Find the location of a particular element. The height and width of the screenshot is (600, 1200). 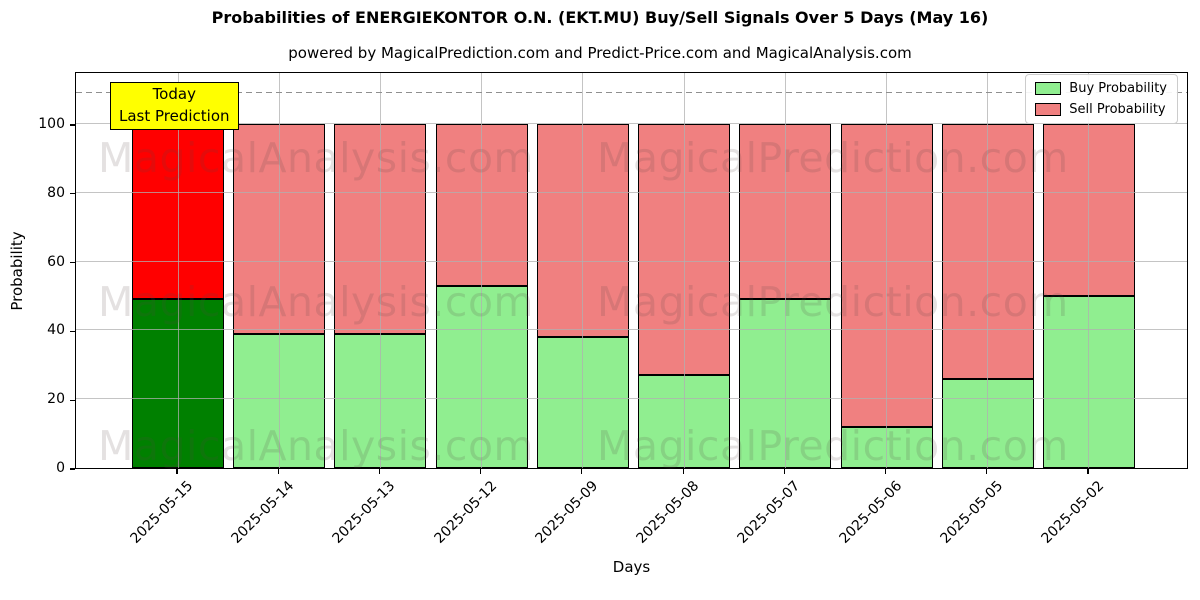

legend-item: Sell Probability is located at coordinates (1101, 109).